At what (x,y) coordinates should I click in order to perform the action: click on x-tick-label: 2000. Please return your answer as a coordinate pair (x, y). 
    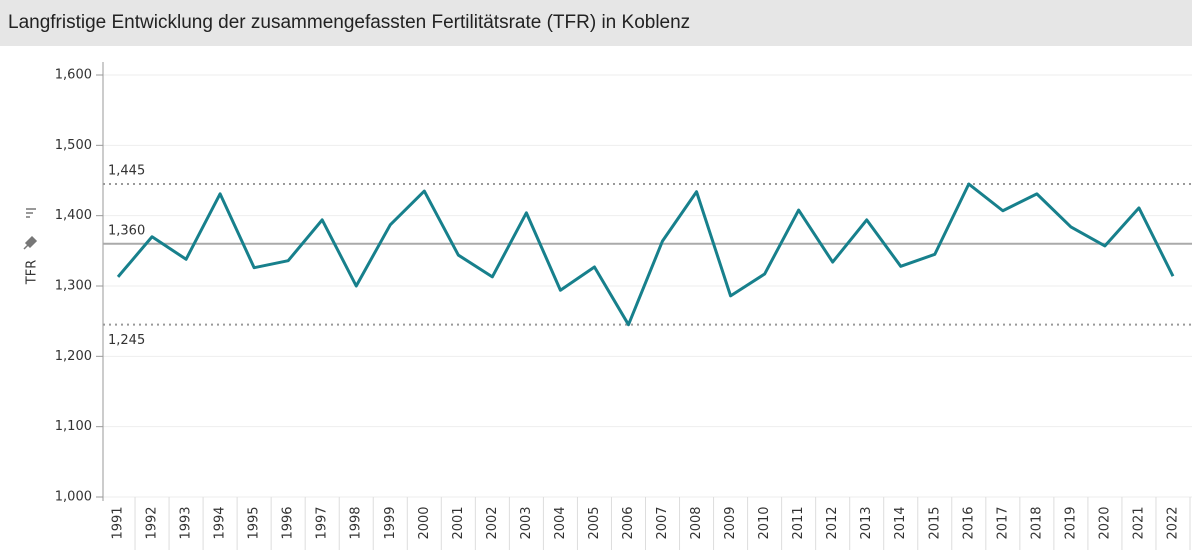
    Looking at the image, I should click on (424, 522).